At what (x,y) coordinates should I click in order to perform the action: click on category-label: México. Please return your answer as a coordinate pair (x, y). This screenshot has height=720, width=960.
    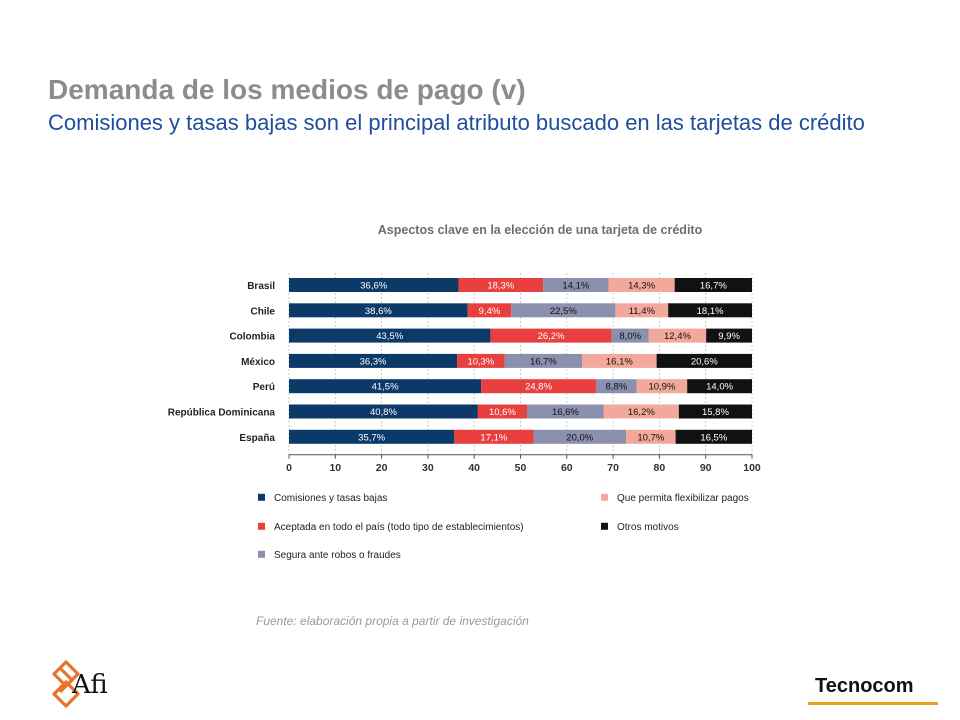
    Looking at the image, I should click on (258, 362).